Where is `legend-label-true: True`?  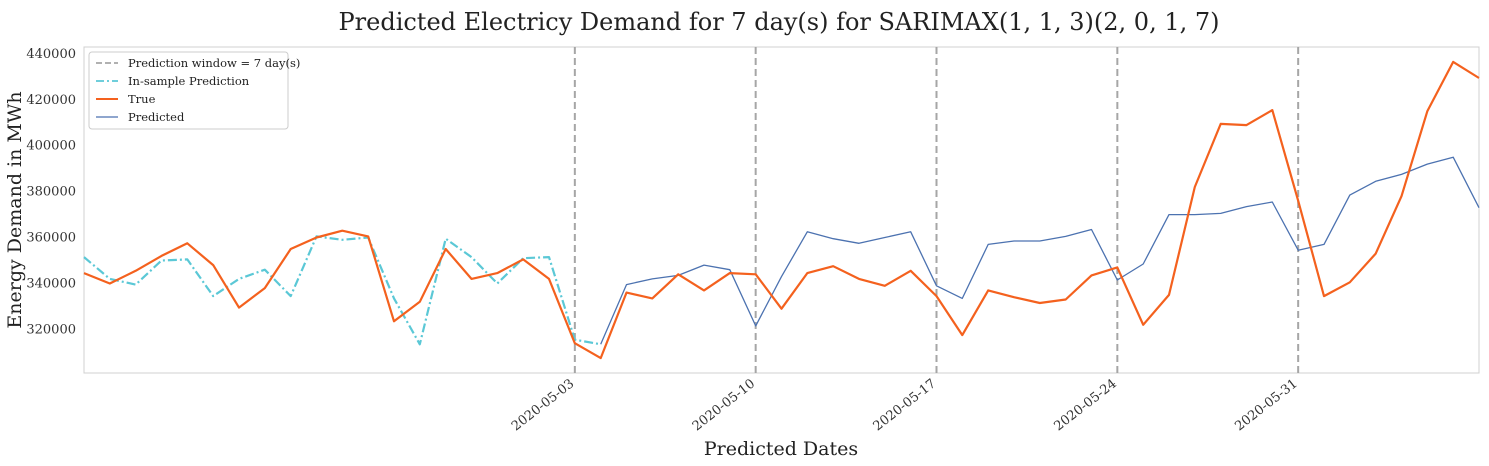 legend-label-true: True is located at coordinates (142, 99).